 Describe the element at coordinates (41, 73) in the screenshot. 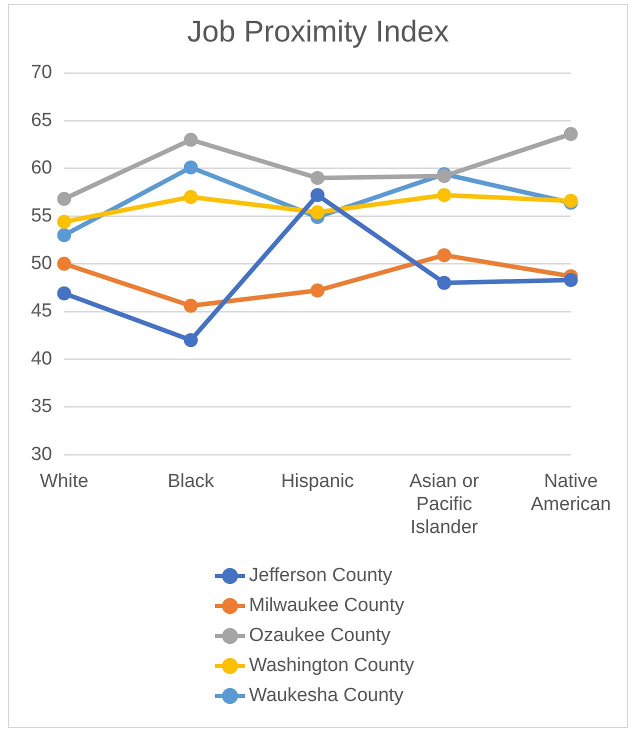

I see `y-tick-label: 70` at that location.